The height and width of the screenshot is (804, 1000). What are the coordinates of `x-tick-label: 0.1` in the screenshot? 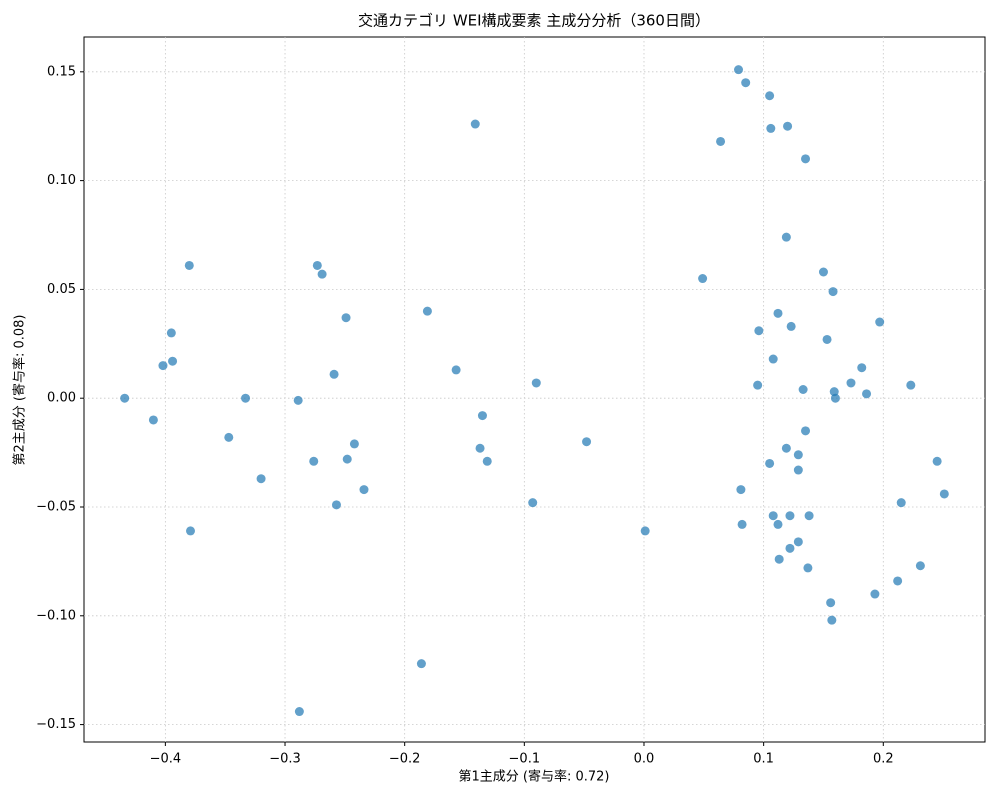 It's located at (763, 759).